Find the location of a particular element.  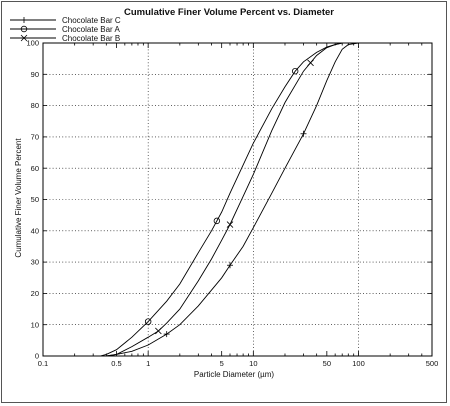

x-tick-label: 10 is located at coordinates (253, 363).